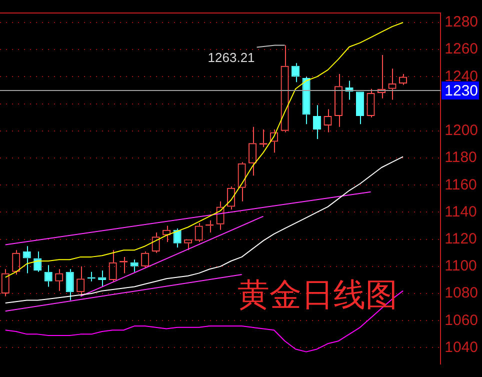 The height and width of the screenshot is (377, 482). What do you see at coordinates (461, 131) in the screenshot?
I see `y-tick-label: 1200` at bounding box center [461, 131].